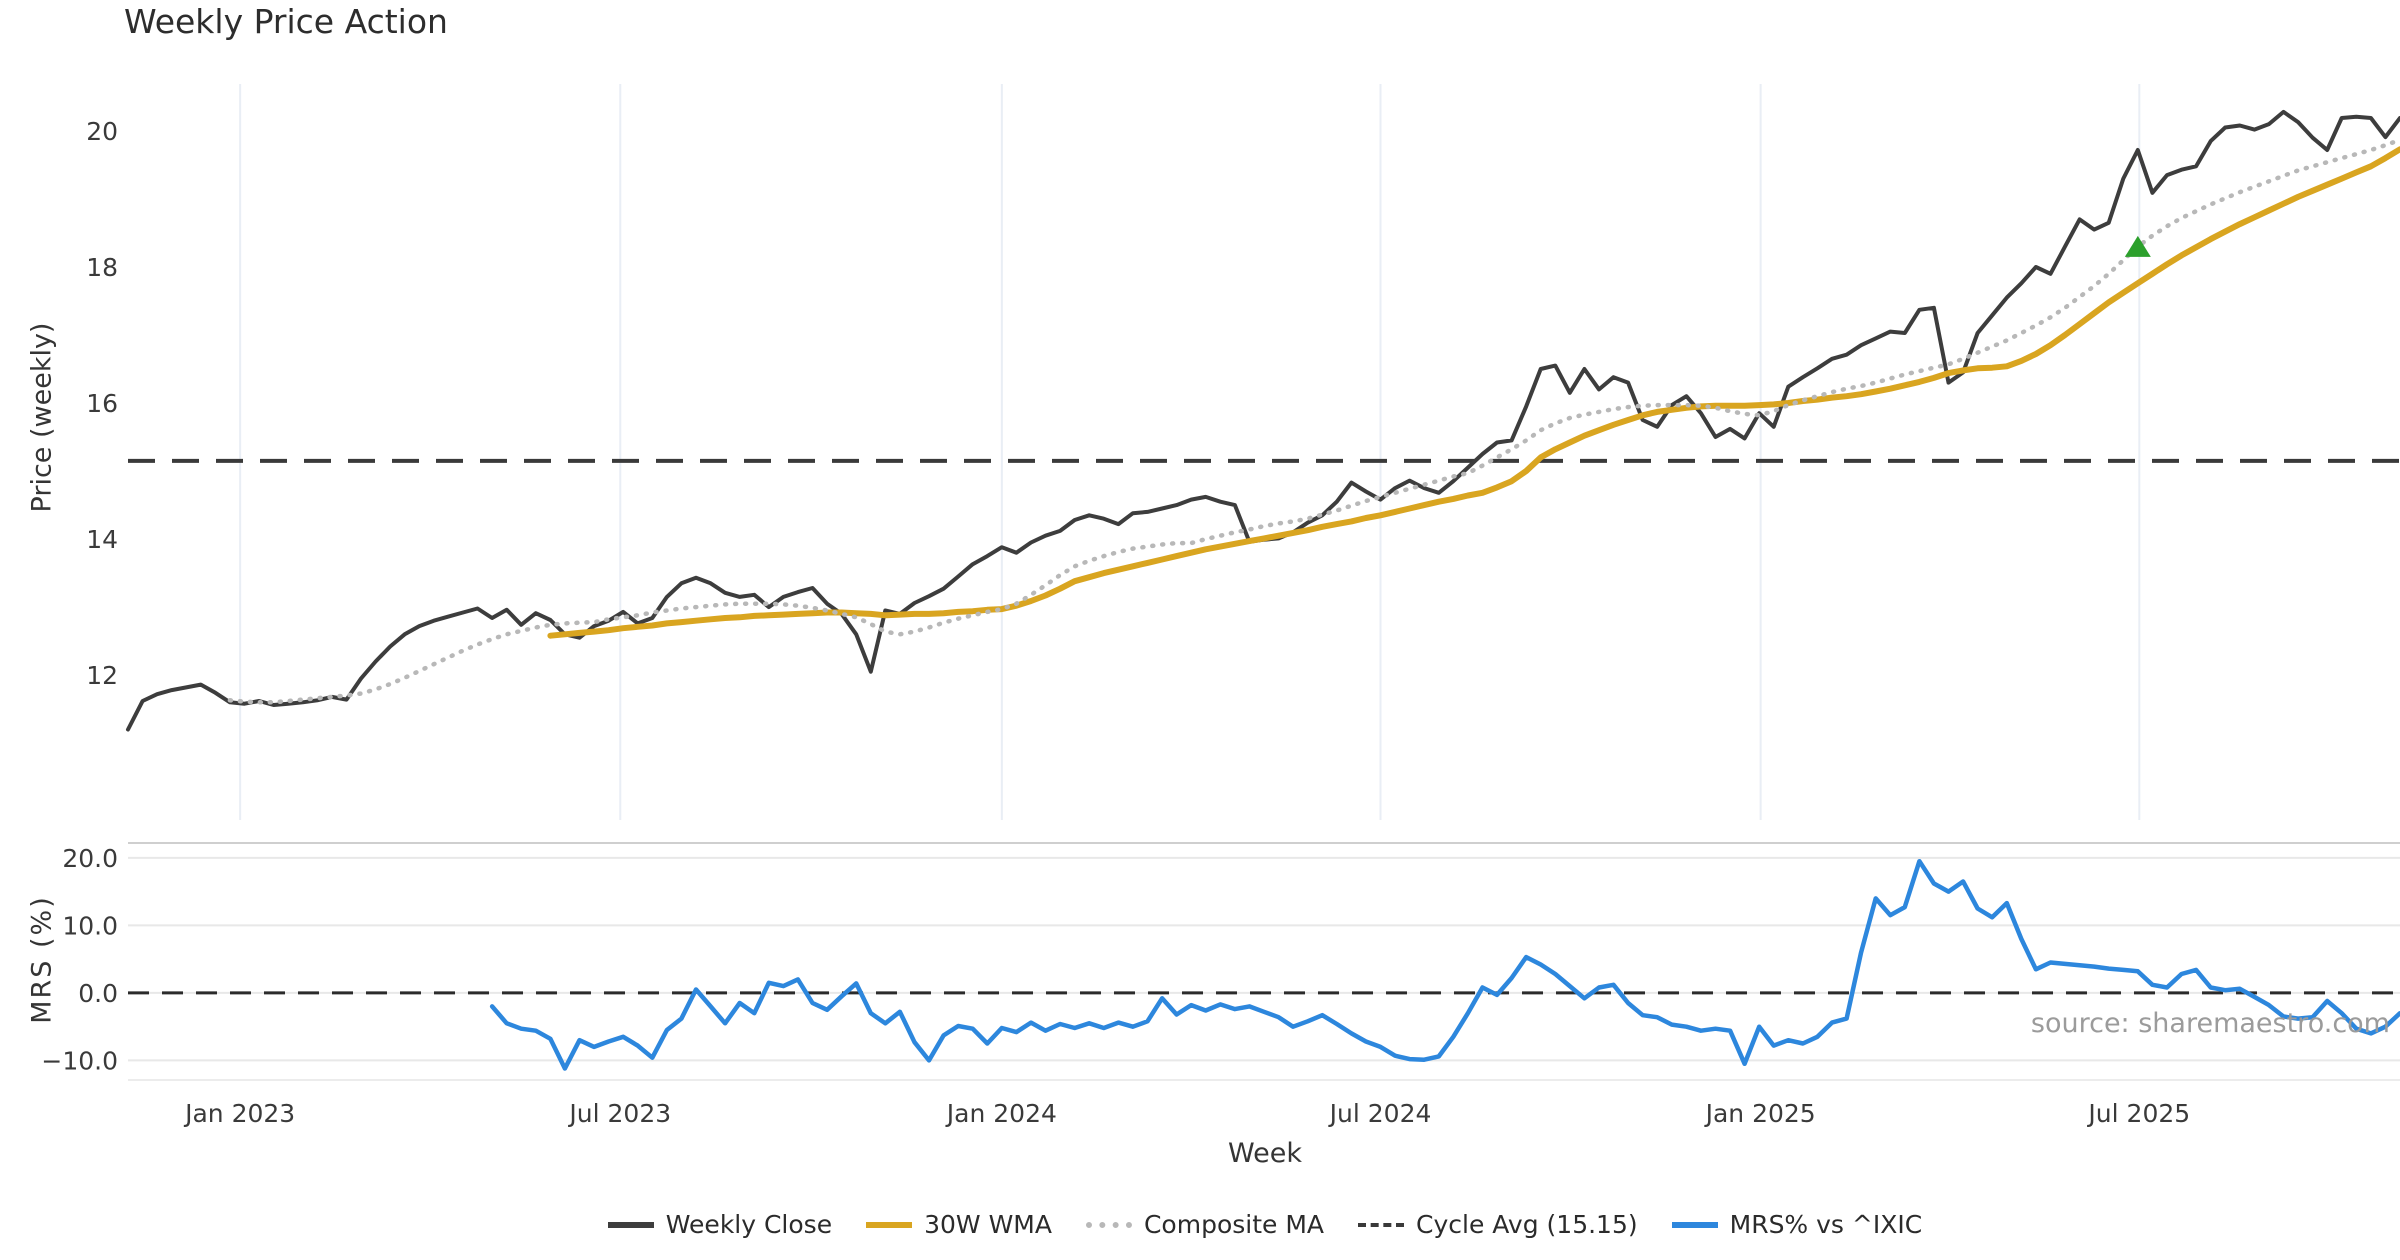 The height and width of the screenshot is (1260, 2400). What do you see at coordinates (102, 539) in the screenshot?
I see `svg-text: 14` at bounding box center [102, 539].